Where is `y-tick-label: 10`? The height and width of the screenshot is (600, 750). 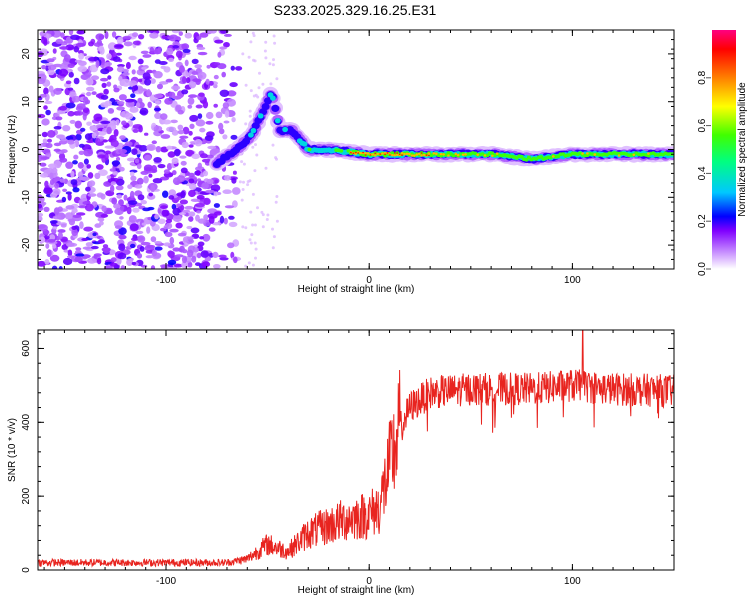
y-tick-label: 10 is located at coordinates (26, 102).